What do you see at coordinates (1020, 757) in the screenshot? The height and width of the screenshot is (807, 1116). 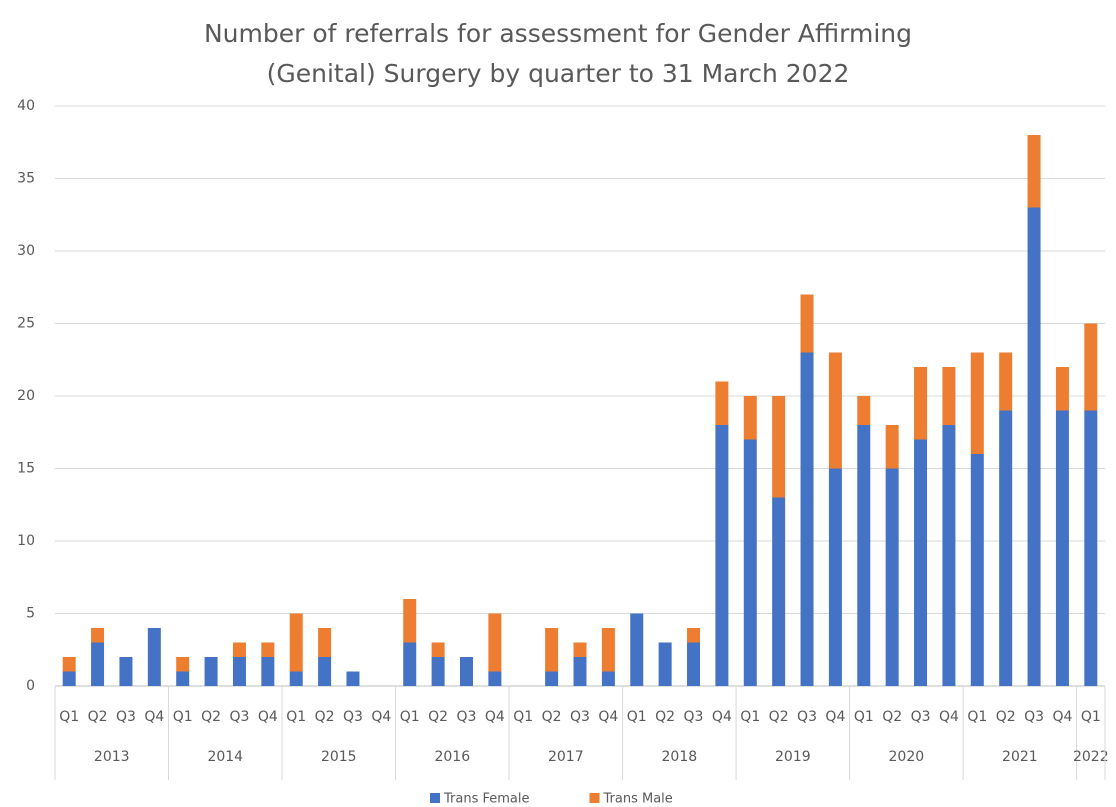 I see `x-group-label: 2021` at bounding box center [1020, 757].